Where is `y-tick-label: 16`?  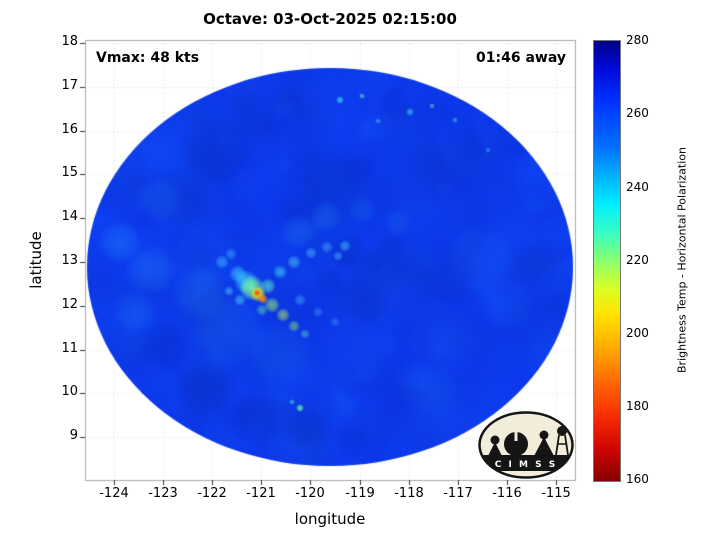
y-tick-label: 16 is located at coordinates (69, 129).